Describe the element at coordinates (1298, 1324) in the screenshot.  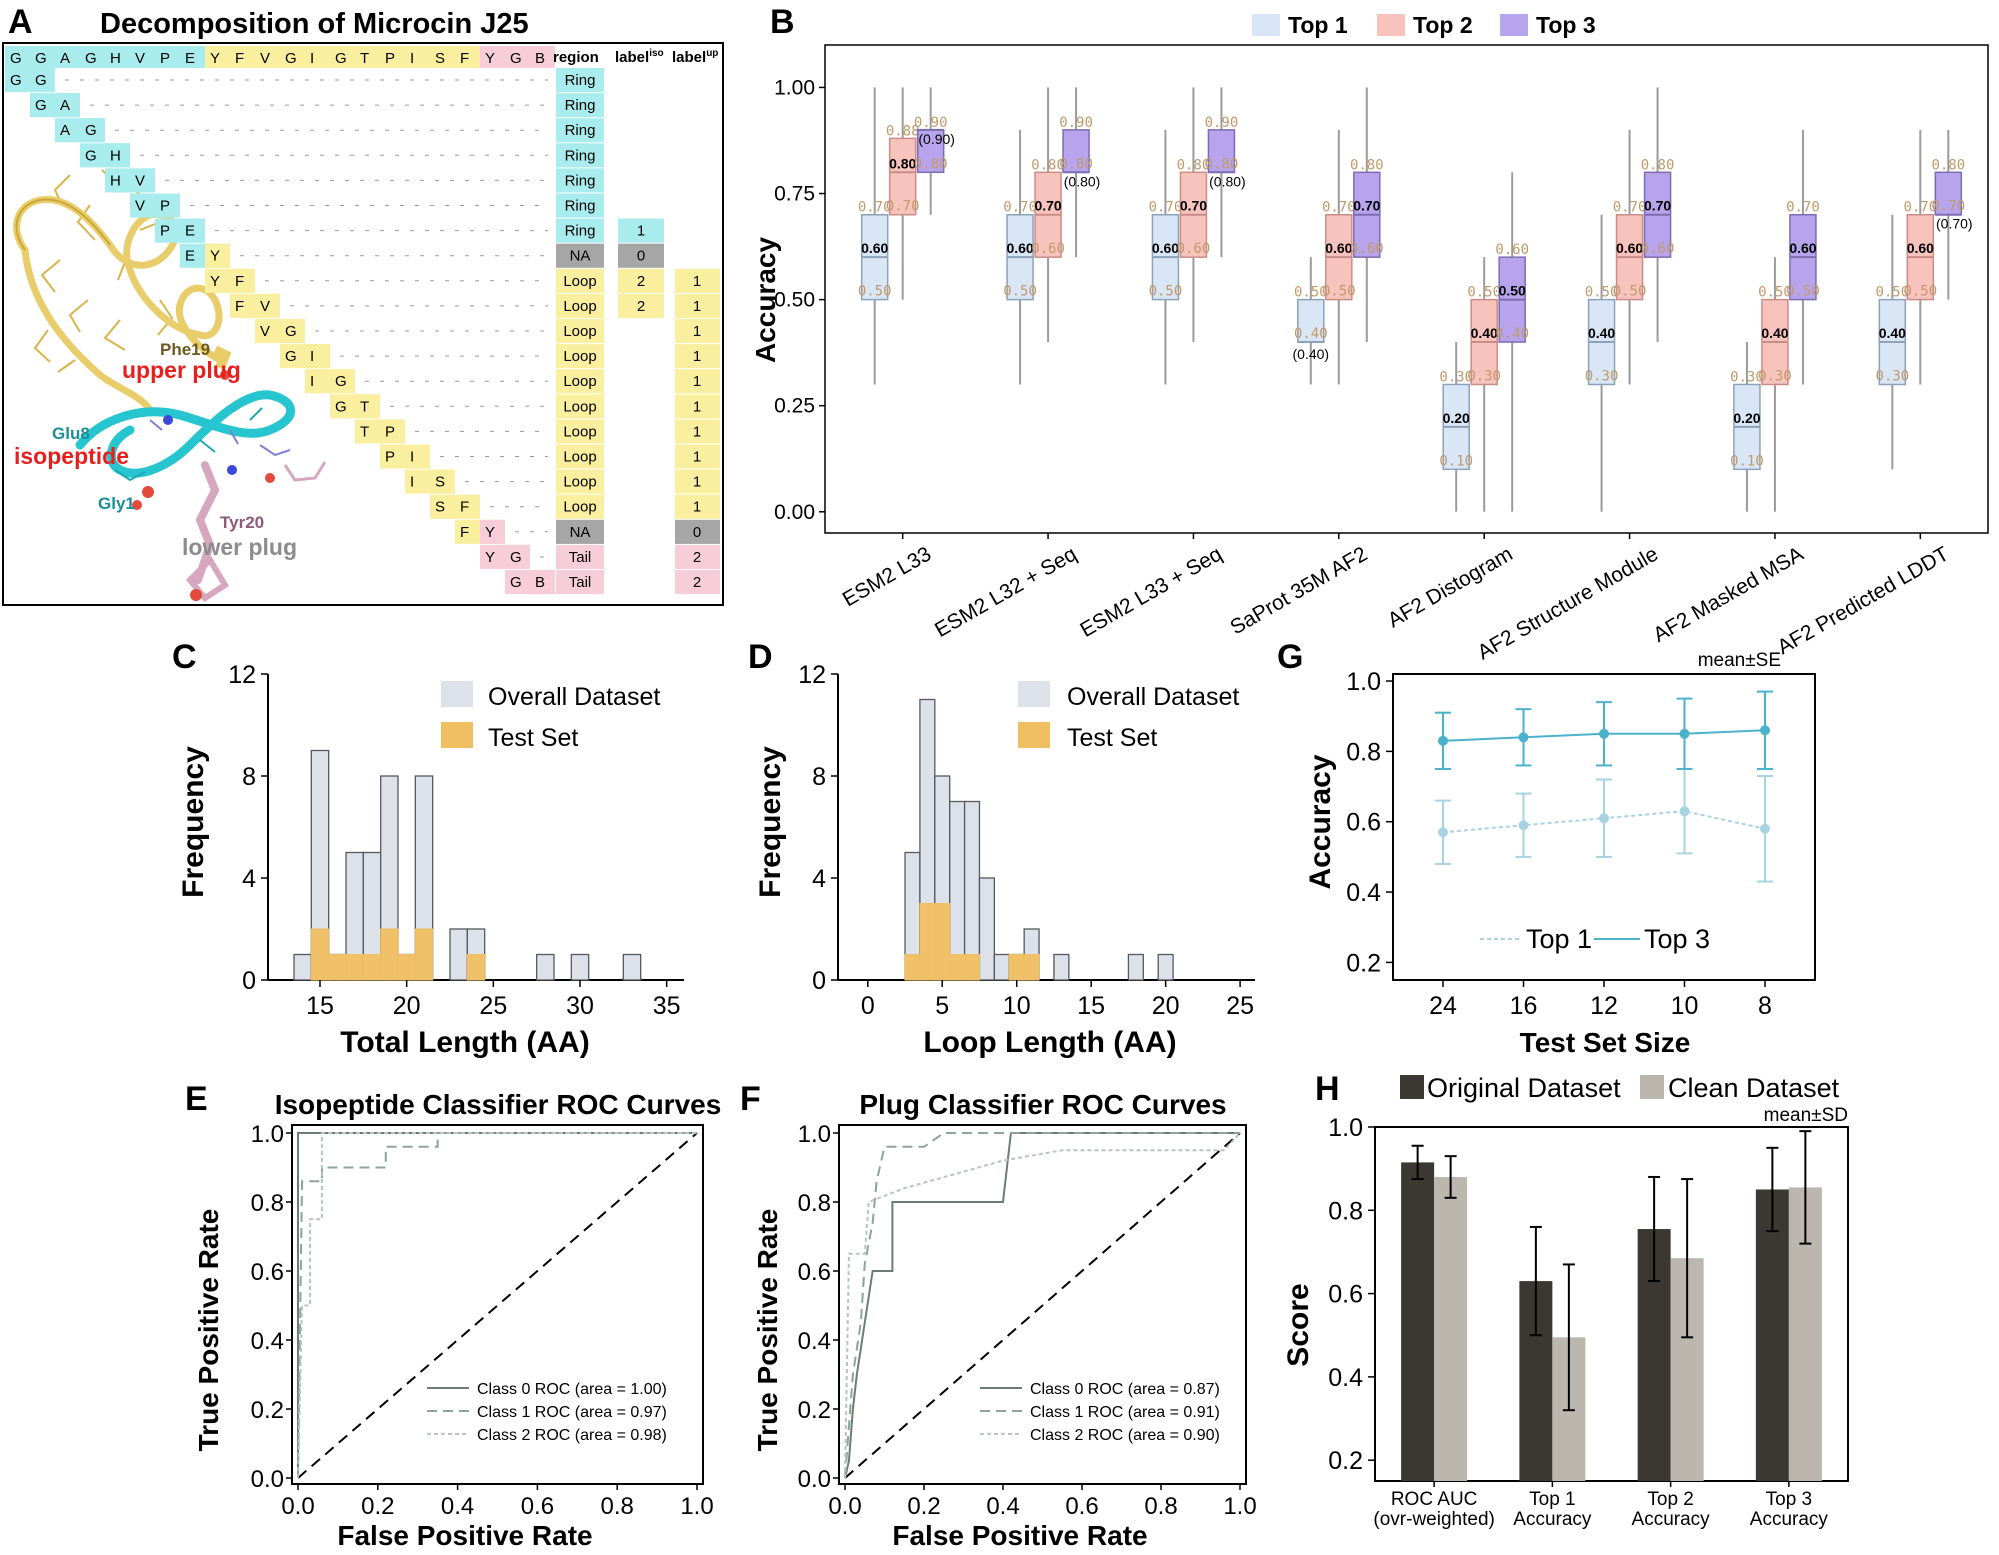
I see `panel-h-ylabel: Score` at that location.